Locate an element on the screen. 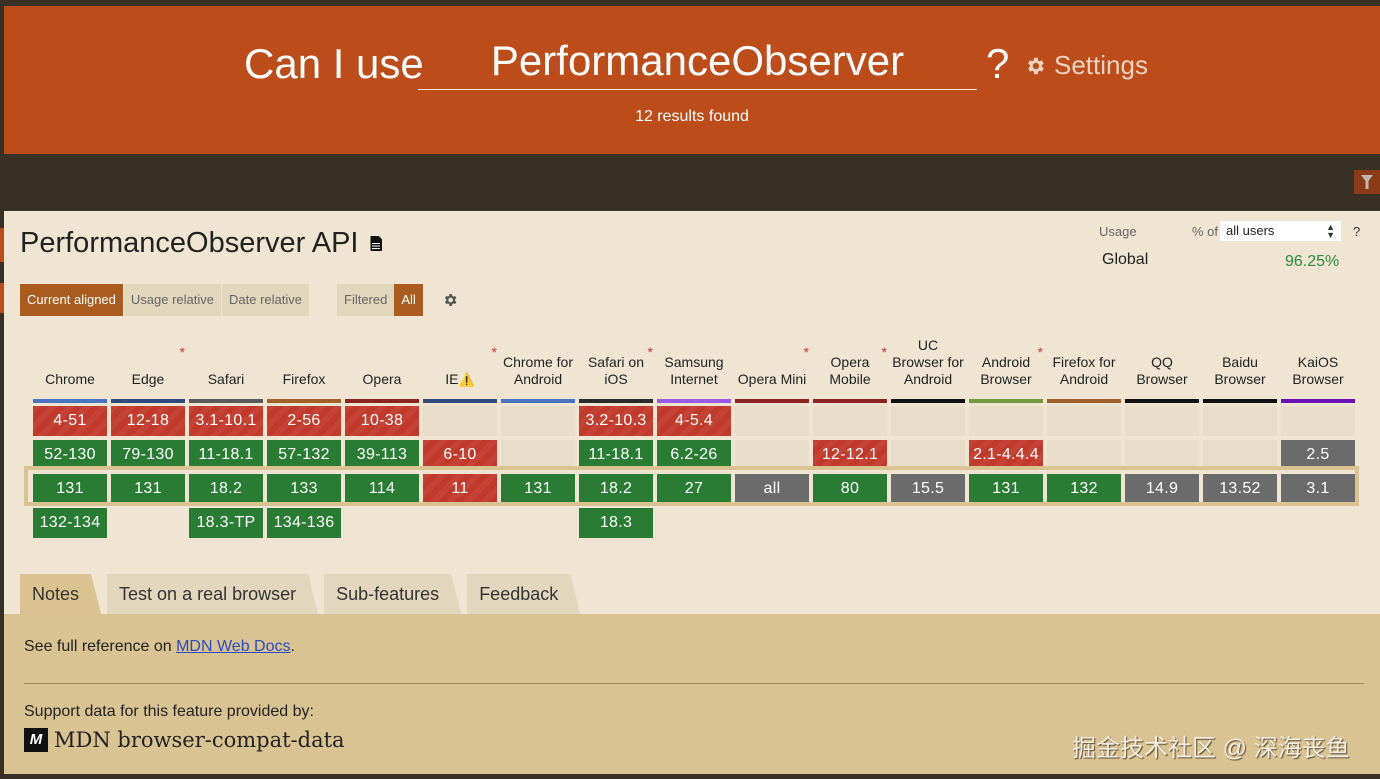 The height and width of the screenshot is (779, 1380). tab-feedback: Feedback is located at coordinates (523, 594).